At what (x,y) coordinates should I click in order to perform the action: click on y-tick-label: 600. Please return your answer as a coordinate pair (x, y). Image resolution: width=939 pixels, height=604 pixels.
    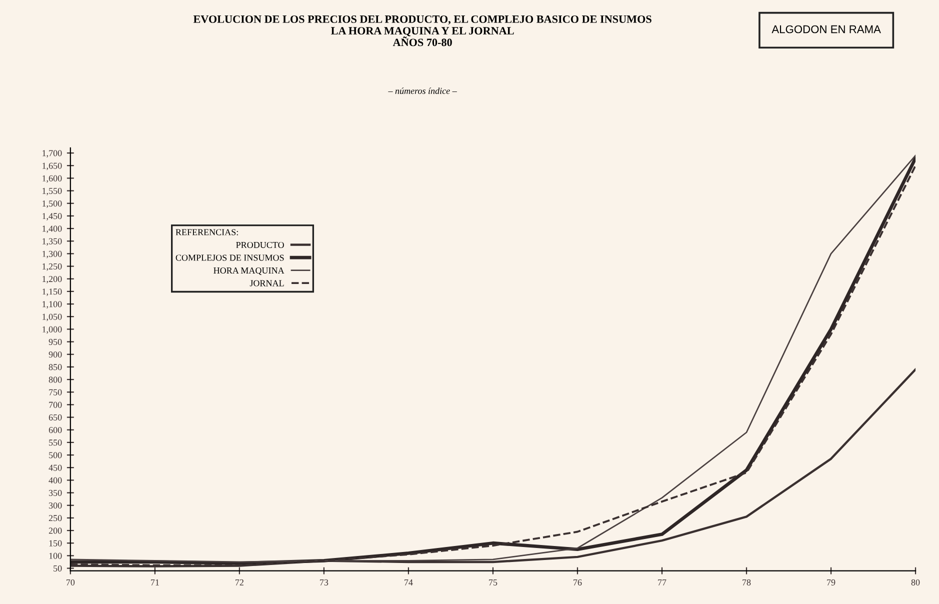
    Looking at the image, I should click on (55, 430).